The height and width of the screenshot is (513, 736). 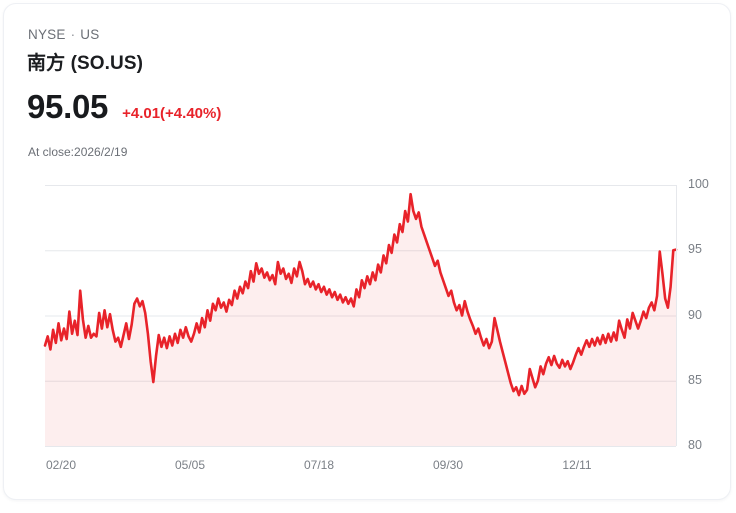 What do you see at coordinates (90, 34) in the screenshot?
I see `region-label: US` at bounding box center [90, 34].